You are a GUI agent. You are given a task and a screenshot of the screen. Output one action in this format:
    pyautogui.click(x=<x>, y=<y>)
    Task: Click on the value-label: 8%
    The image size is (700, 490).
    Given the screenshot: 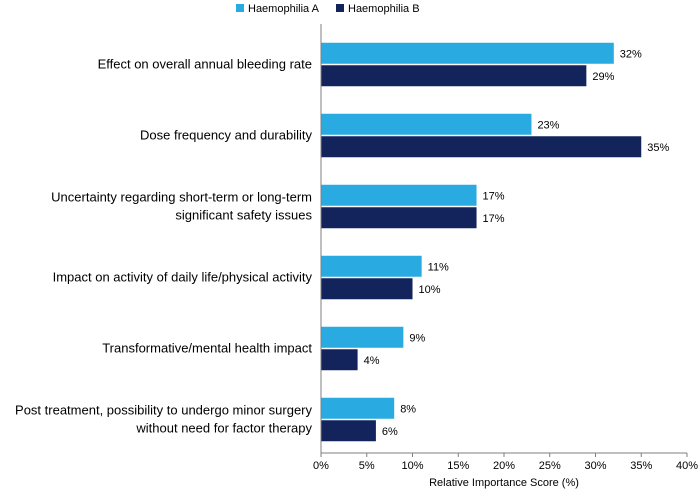 What is the action you would take?
    pyautogui.click(x=408, y=409)
    